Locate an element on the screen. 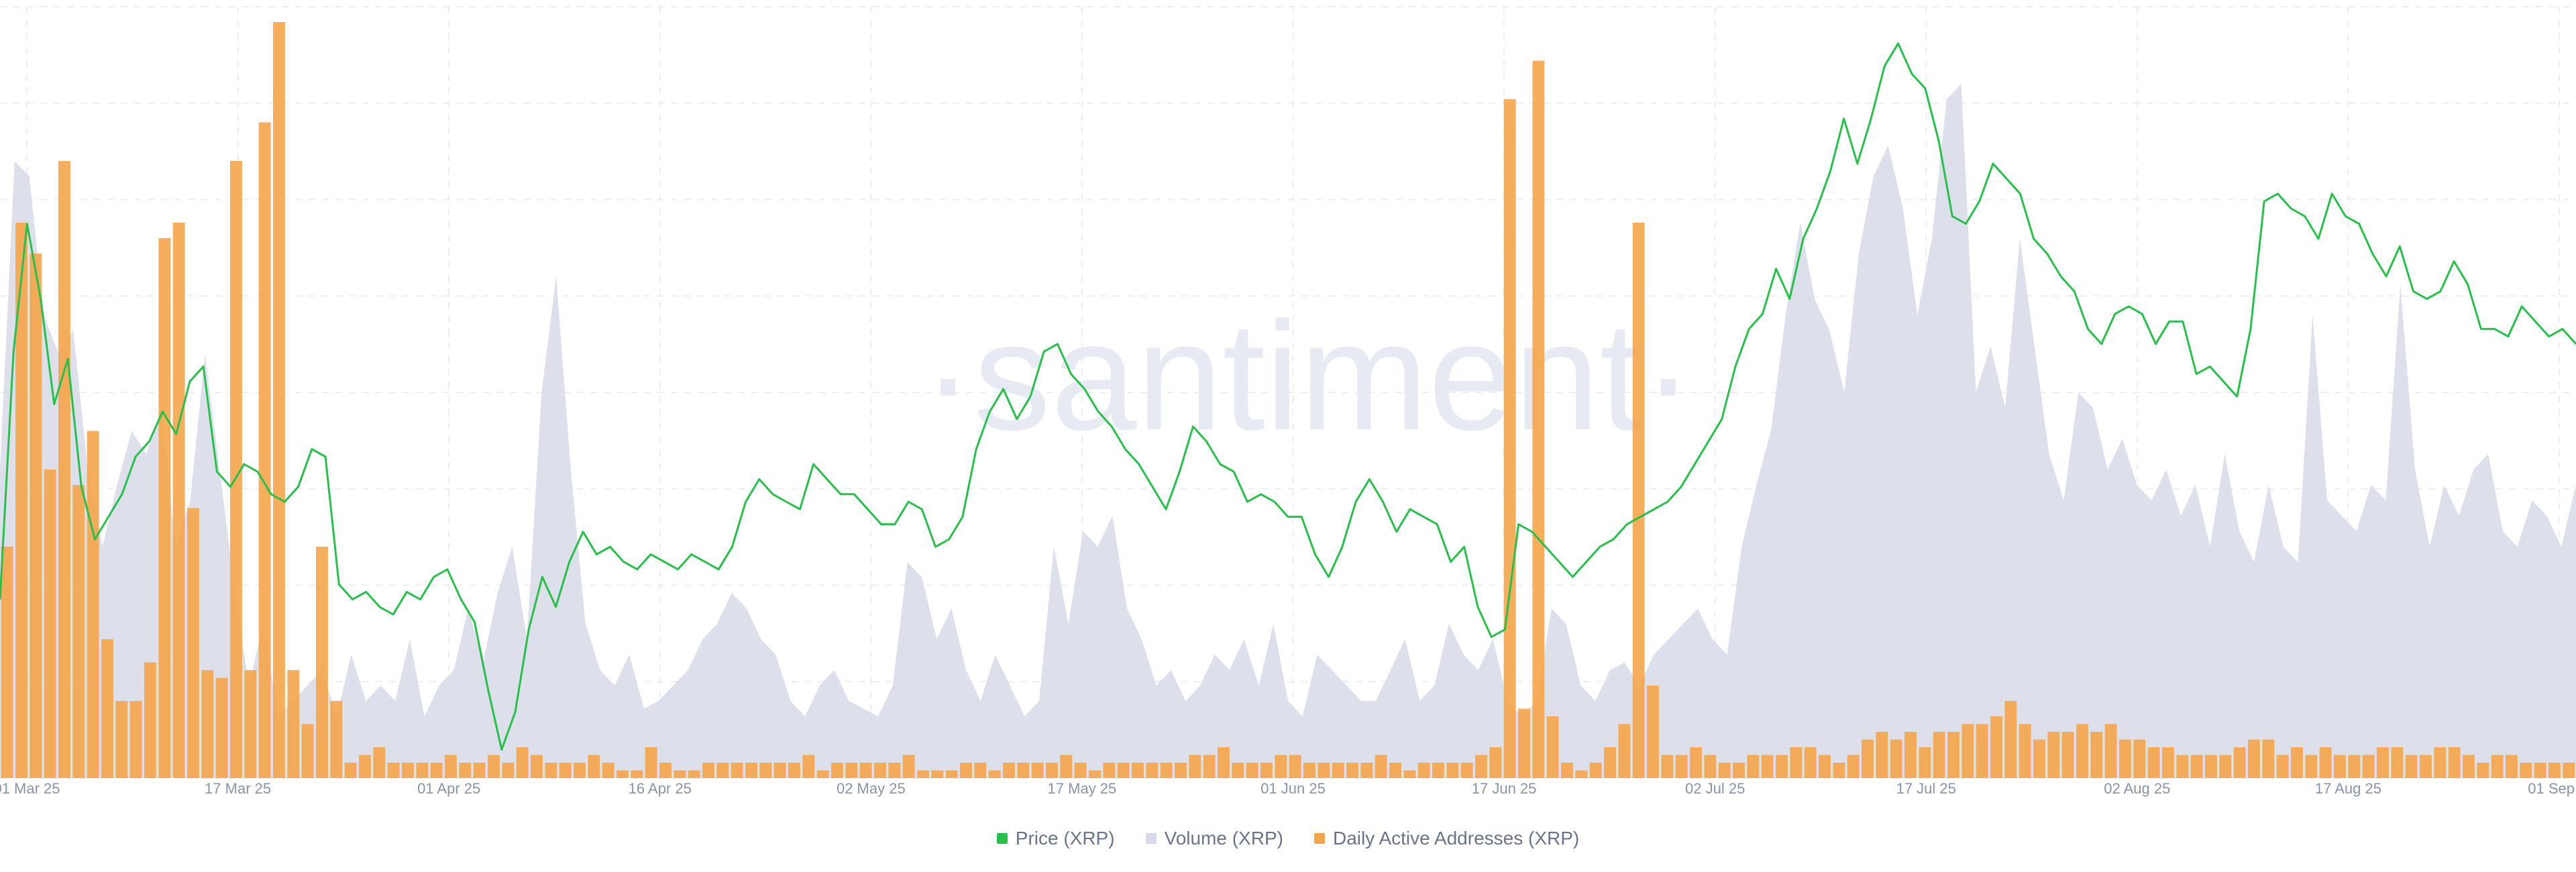  x-tick-label: 17 Aug 25 is located at coordinates (2348, 788).